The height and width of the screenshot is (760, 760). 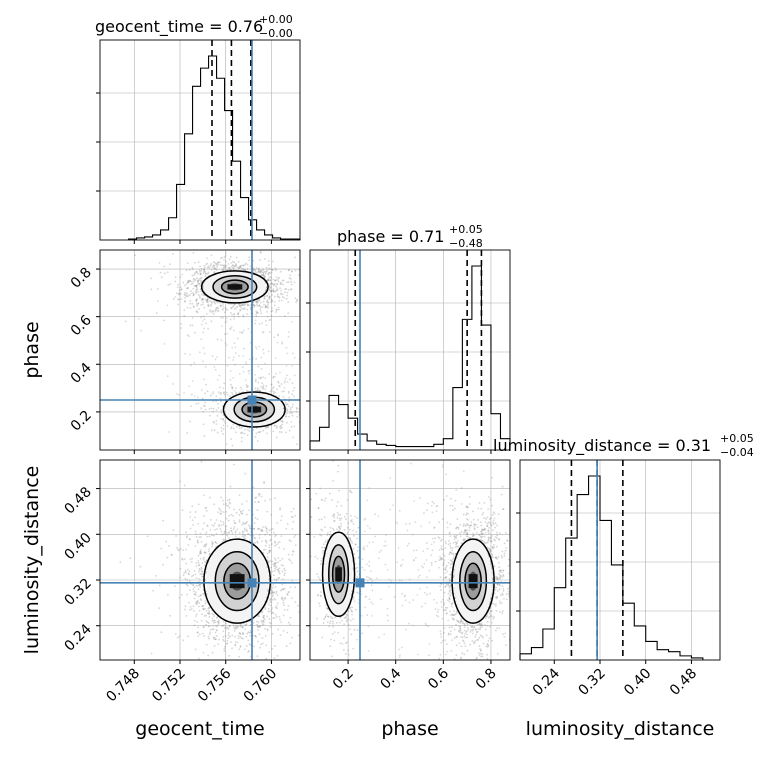 What do you see at coordinates (81, 420) in the screenshot?
I see `y-tick-label: 0.2` at bounding box center [81, 420].